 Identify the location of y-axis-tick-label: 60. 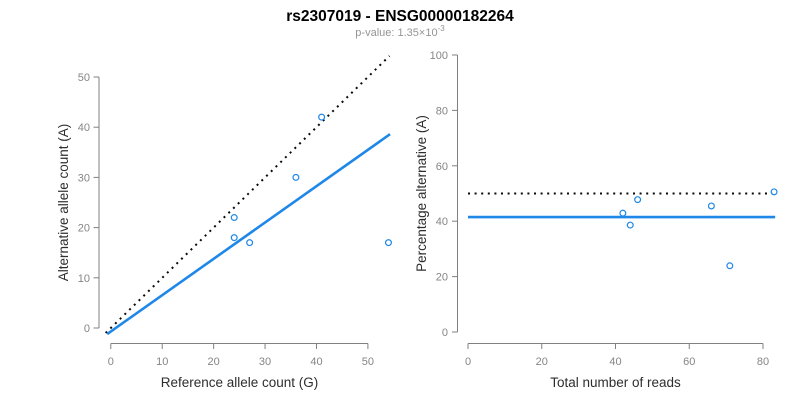
(442, 167).